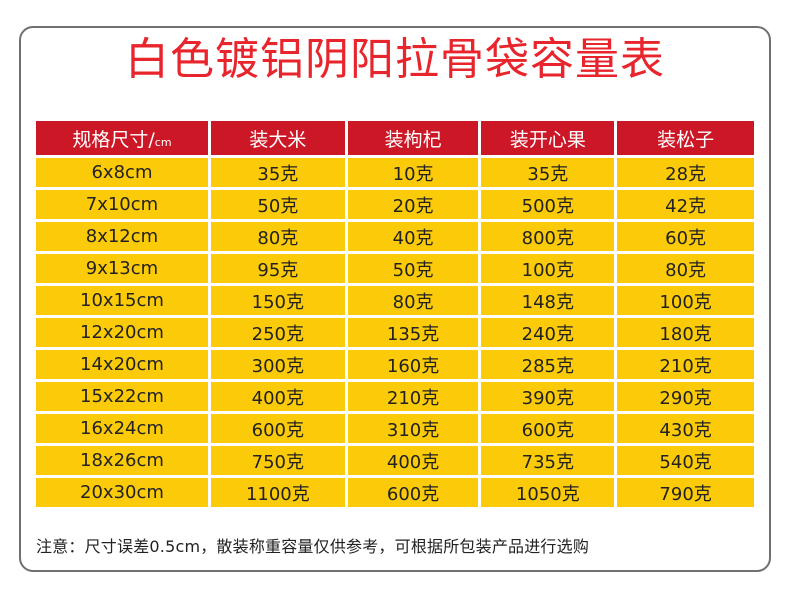 Image resolution: width=790 pixels, height=596 pixels. What do you see at coordinates (685, 364) in the screenshot?
I see `cell-pine-nut: 210克` at bounding box center [685, 364].